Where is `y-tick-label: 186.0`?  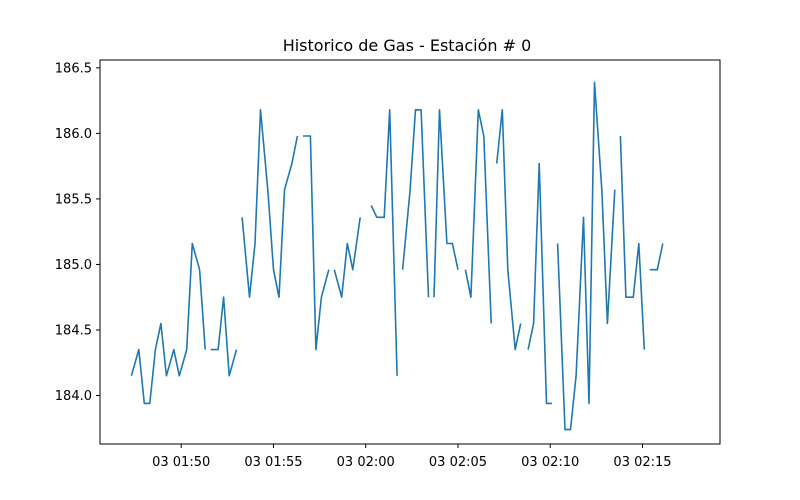
y-tick-label: 186.0 is located at coordinates (73, 134).